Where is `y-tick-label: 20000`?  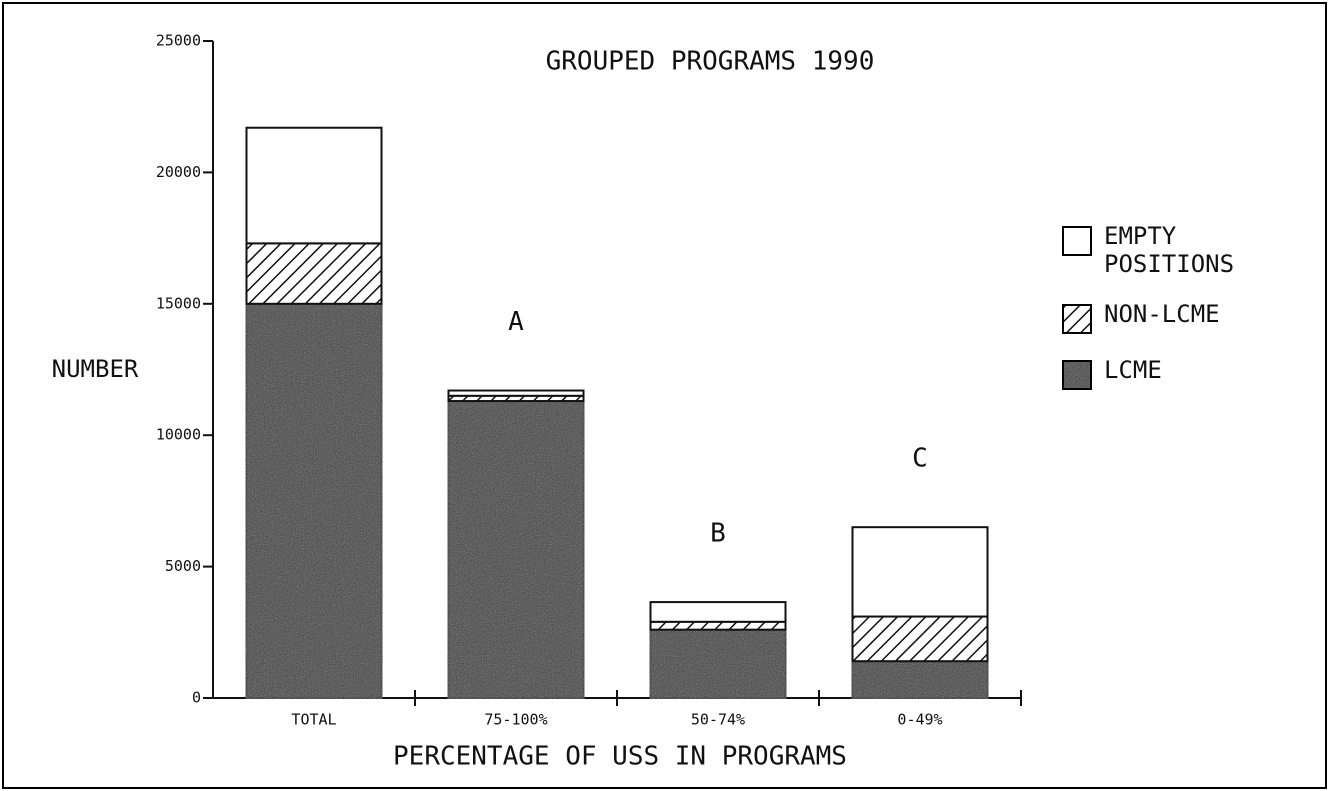
y-tick-label: 20000 is located at coordinates (178, 172).